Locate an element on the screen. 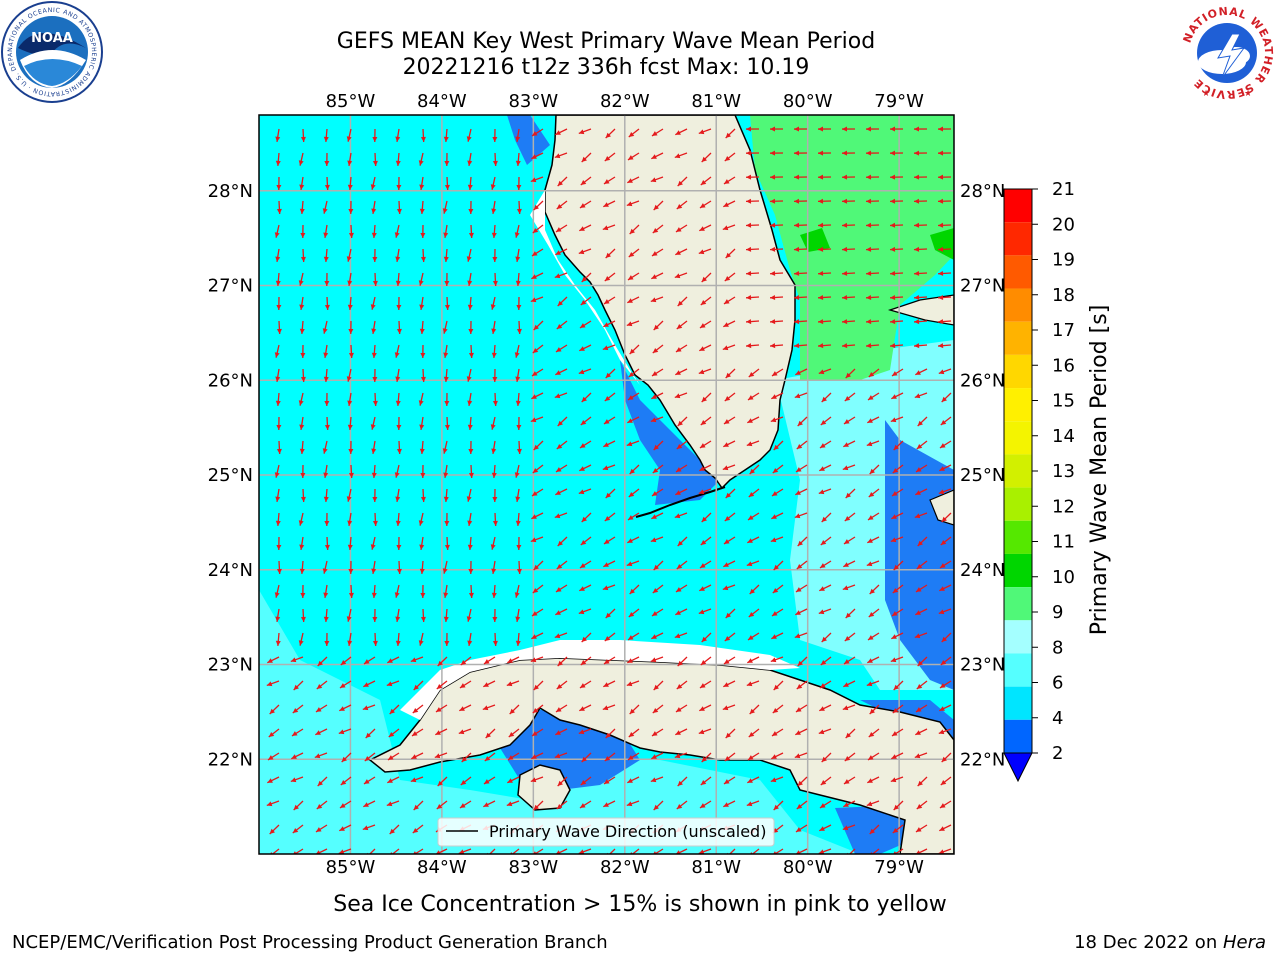 This screenshot has height=960, width=1280. colorbar-tick-label: 2 is located at coordinates (1057, 753).